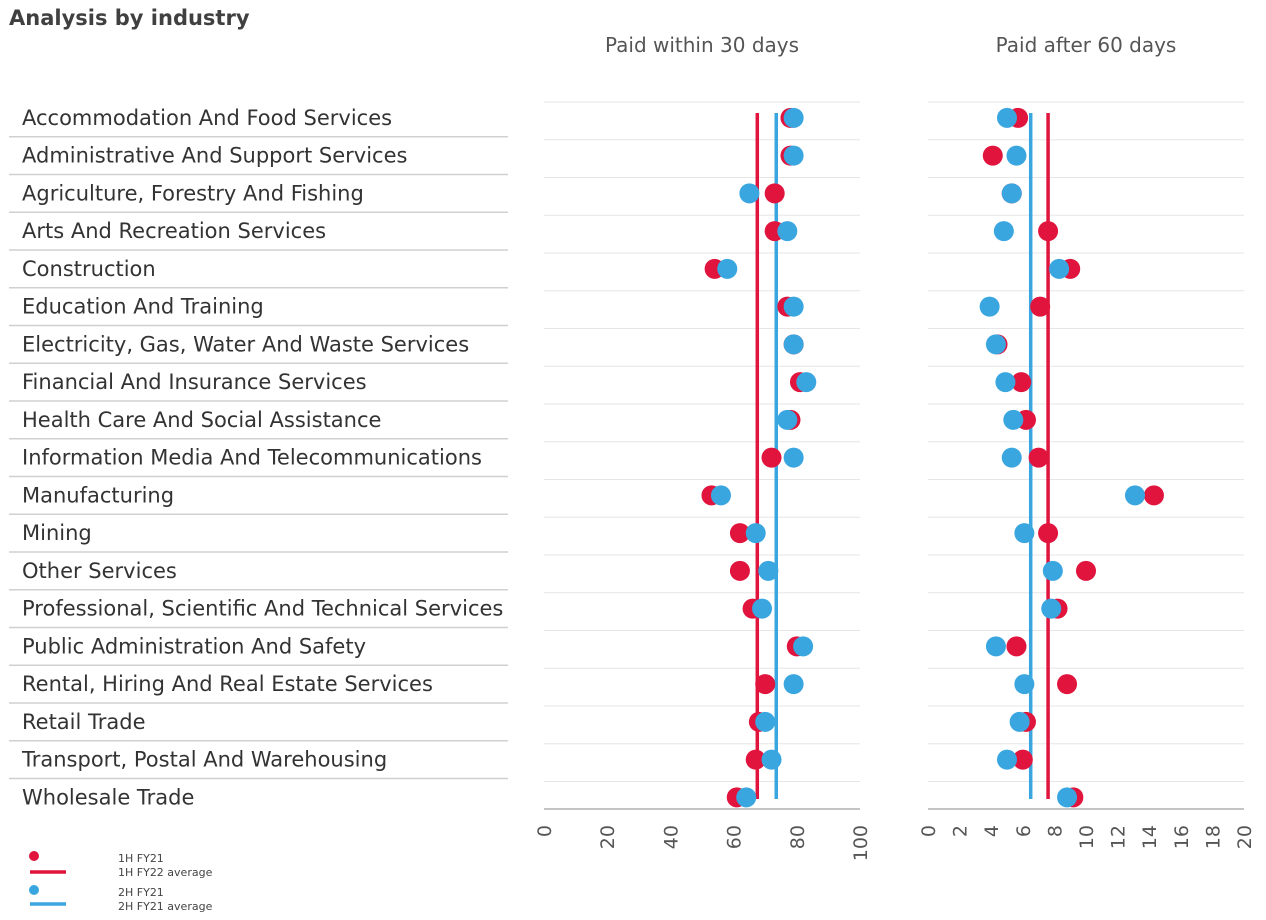  I want to click on x-tick-label: 14, so click(1150, 837).